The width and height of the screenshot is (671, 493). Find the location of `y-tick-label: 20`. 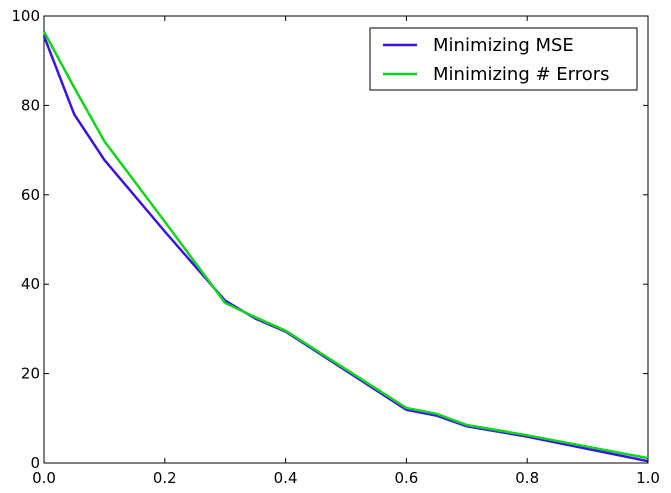

y-tick-label: 20 is located at coordinates (30, 374).